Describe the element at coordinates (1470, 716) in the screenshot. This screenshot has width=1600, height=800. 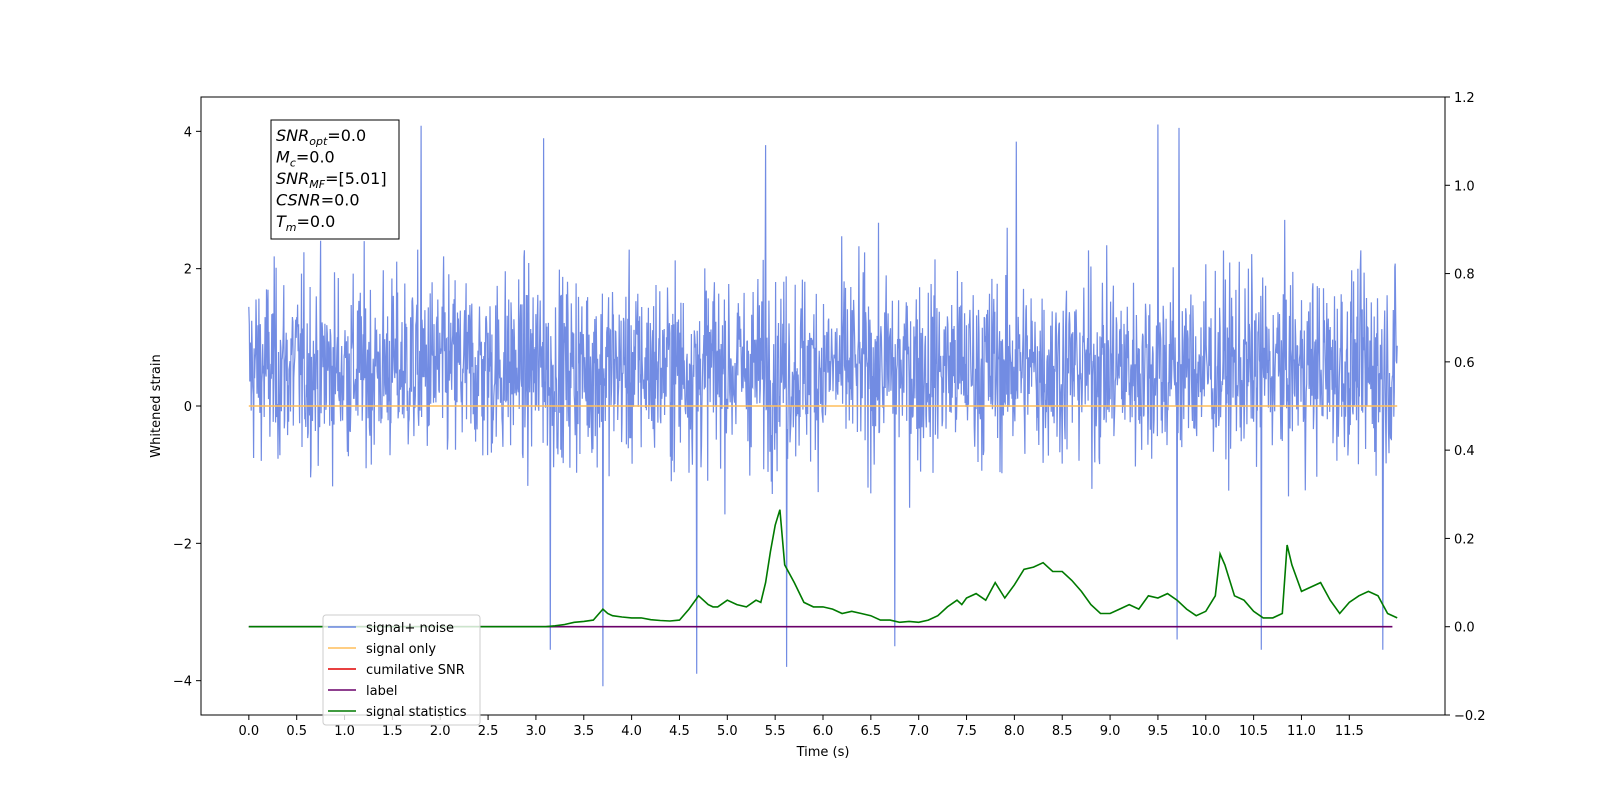
I see `y2-tick-label: −0.2` at that location.